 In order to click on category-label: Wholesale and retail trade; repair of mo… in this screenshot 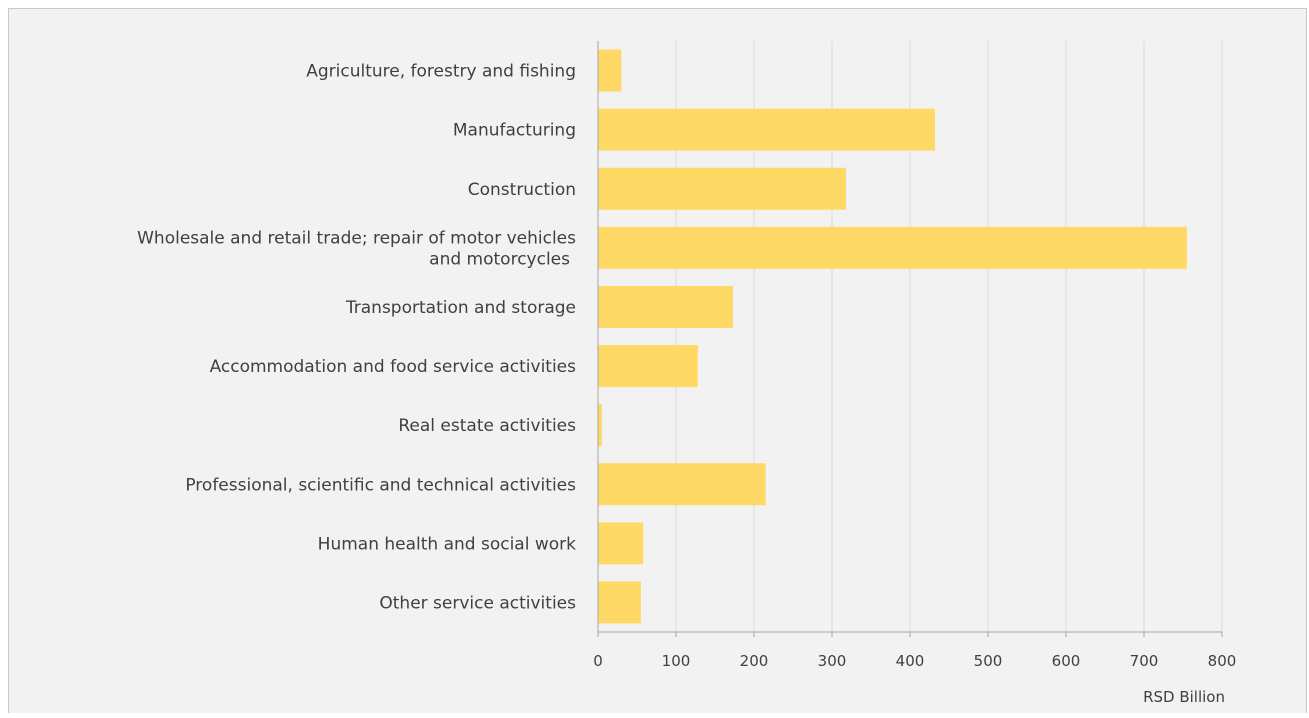, I will do `click(356, 248)`.